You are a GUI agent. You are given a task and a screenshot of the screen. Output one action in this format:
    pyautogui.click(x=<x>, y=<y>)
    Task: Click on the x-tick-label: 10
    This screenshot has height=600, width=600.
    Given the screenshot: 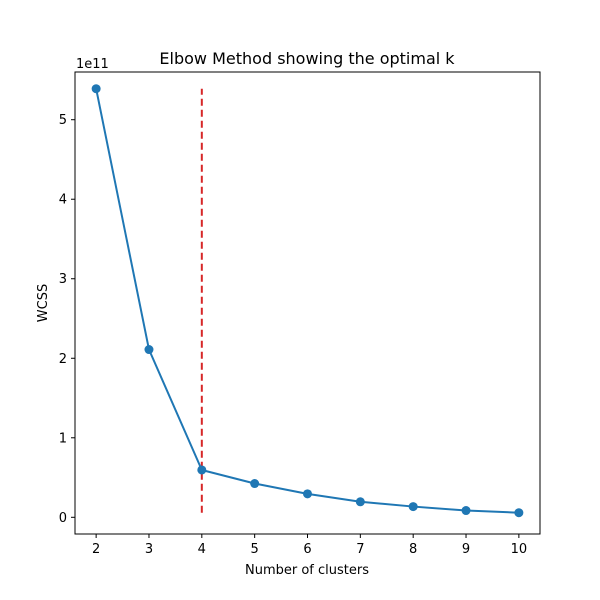 What is the action you would take?
    pyautogui.click(x=519, y=549)
    